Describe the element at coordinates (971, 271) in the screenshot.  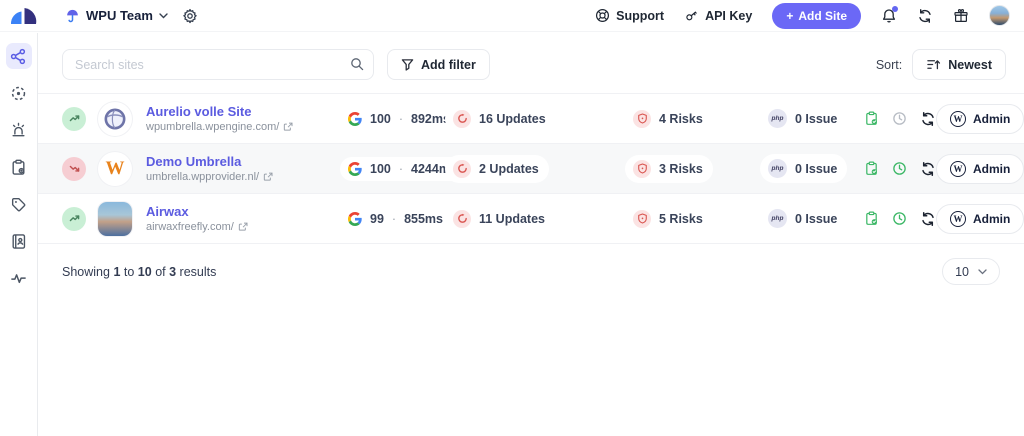
I see `page-size-select: 10` at that location.